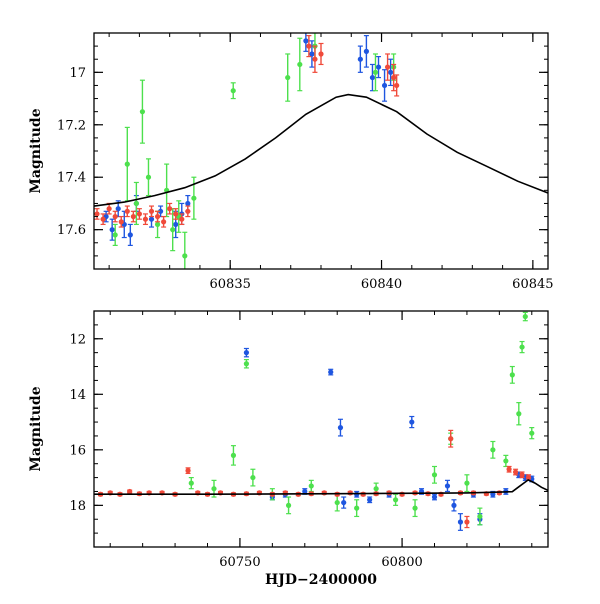 The image size is (600, 604). What do you see at coordinates (77, 450) in the screenshot?
I see `bottom-y-tick-label: 16` at bounding box center [77, 450].